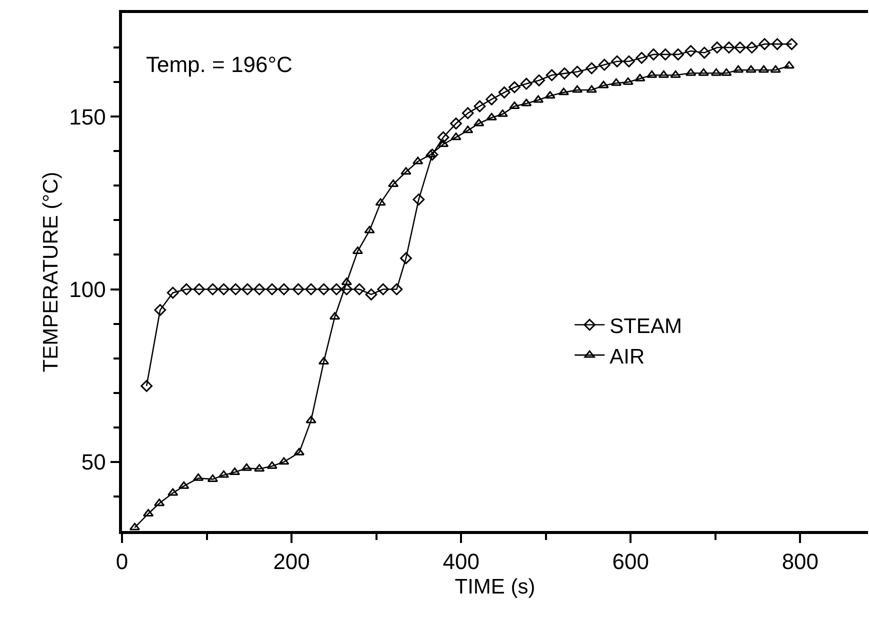  I want to click on annotation: Temp. = 196°C, so click(219, 64).